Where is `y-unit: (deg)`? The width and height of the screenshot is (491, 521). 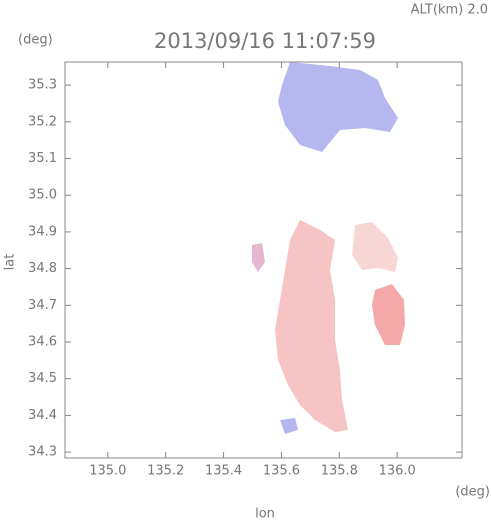
y-unit: (deg) is located at coordinates (35, 40).